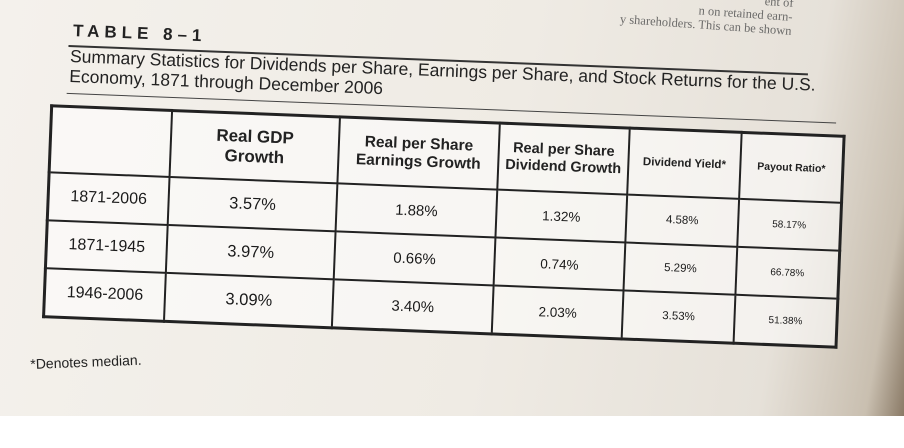  I want to click on cell-dps-growth: 1.32%, so click(561, 216).